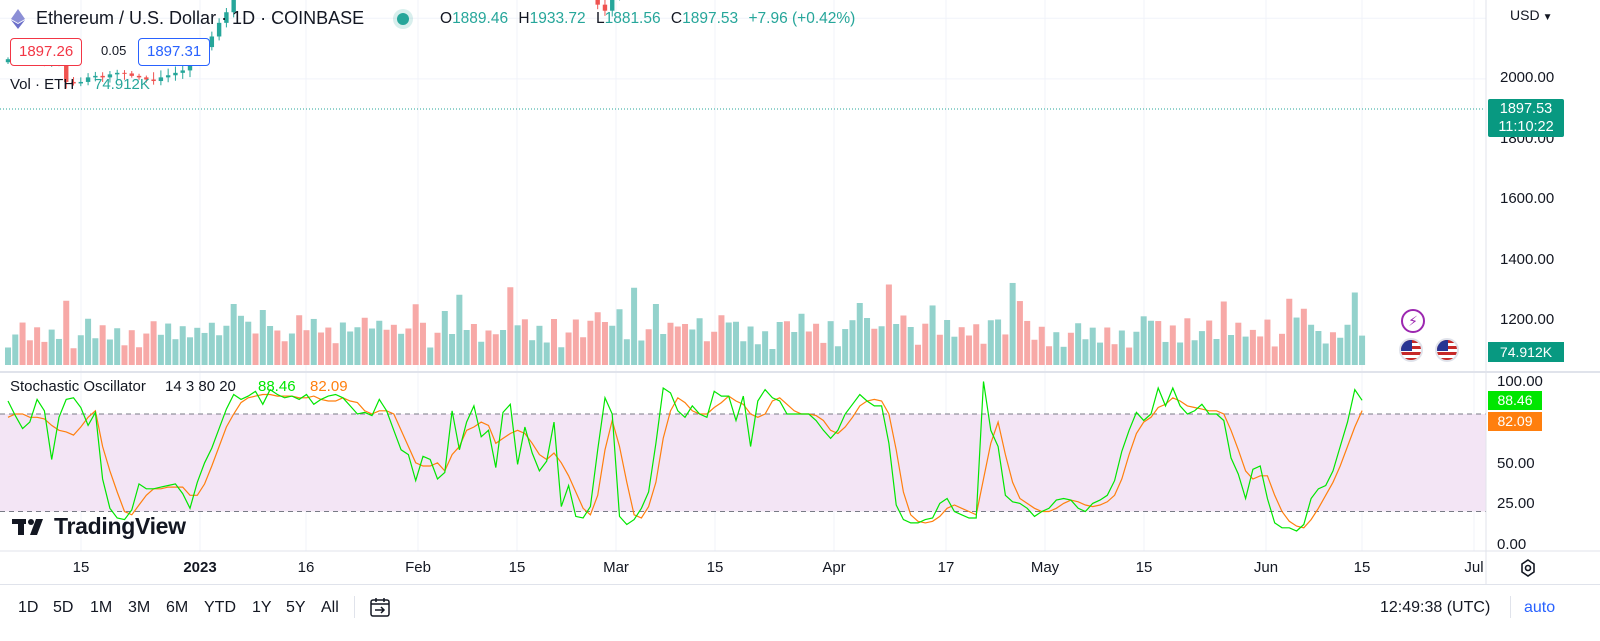 The height and width of the screenshot is (641, 1600). I want to click on close-label: C, so click(676, 18).